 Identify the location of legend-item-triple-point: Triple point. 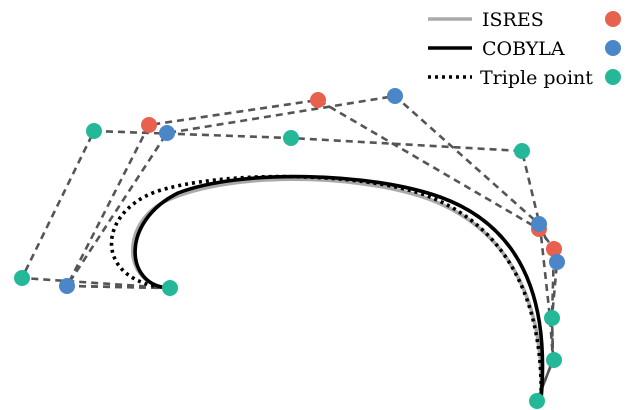
(524, 78).